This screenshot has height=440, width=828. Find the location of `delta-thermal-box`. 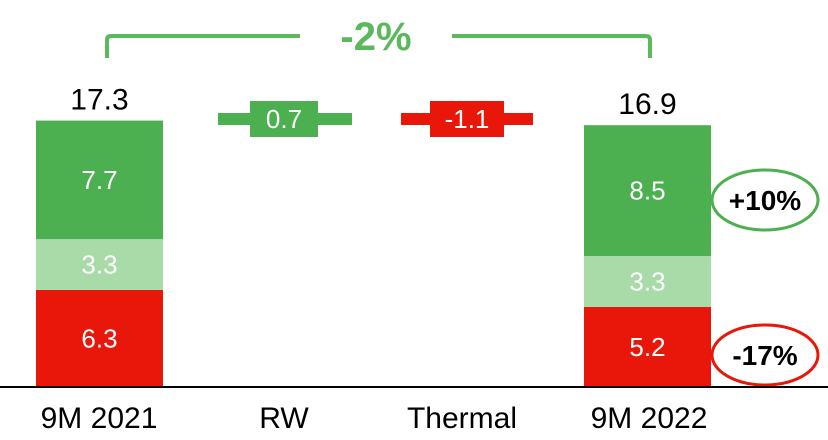

delta-thermal-box is located at coordinates (467, 119).